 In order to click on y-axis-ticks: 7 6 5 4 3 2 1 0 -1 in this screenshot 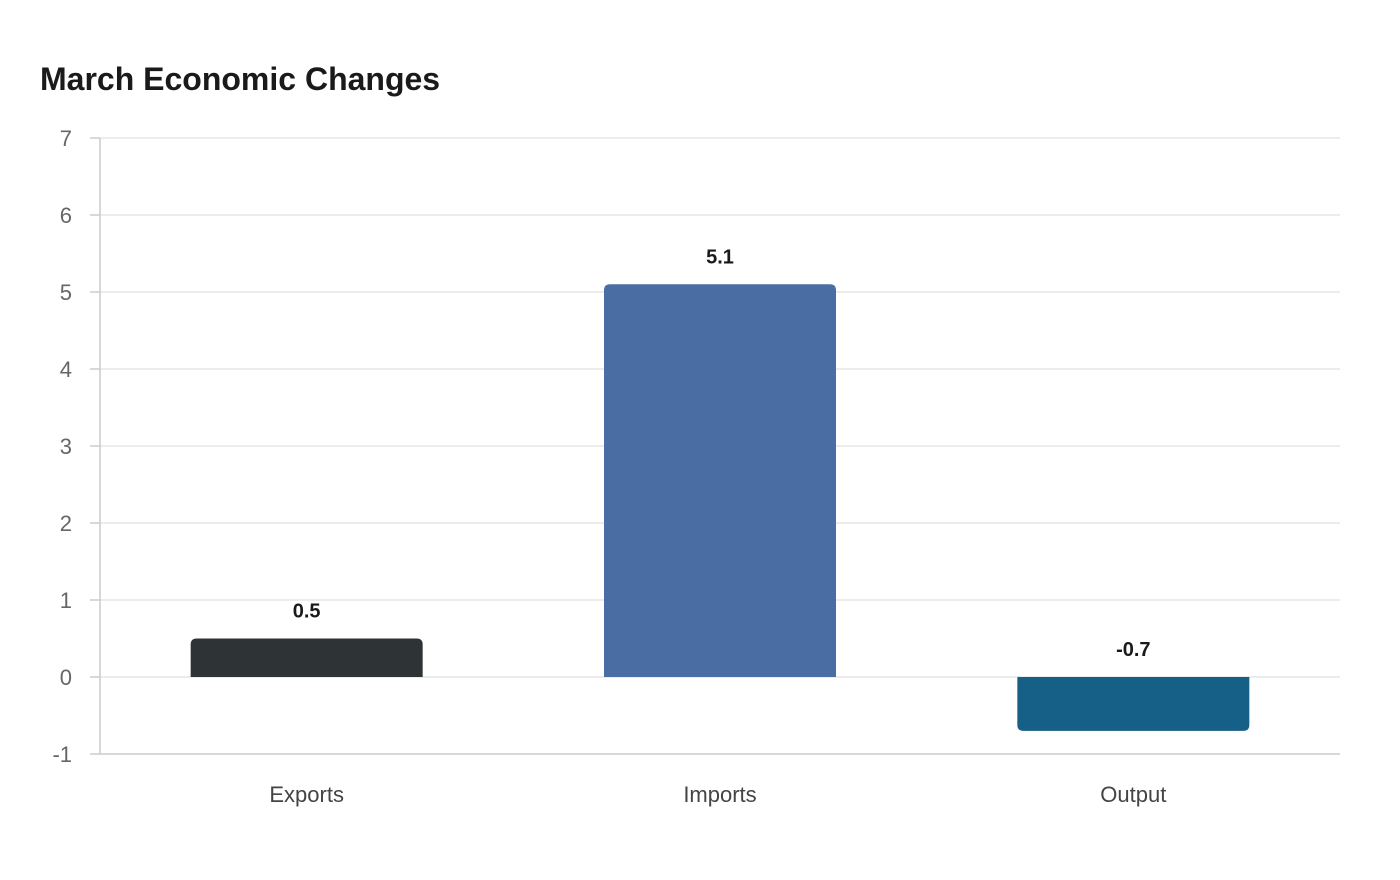, I will do `click(62, 446)`.